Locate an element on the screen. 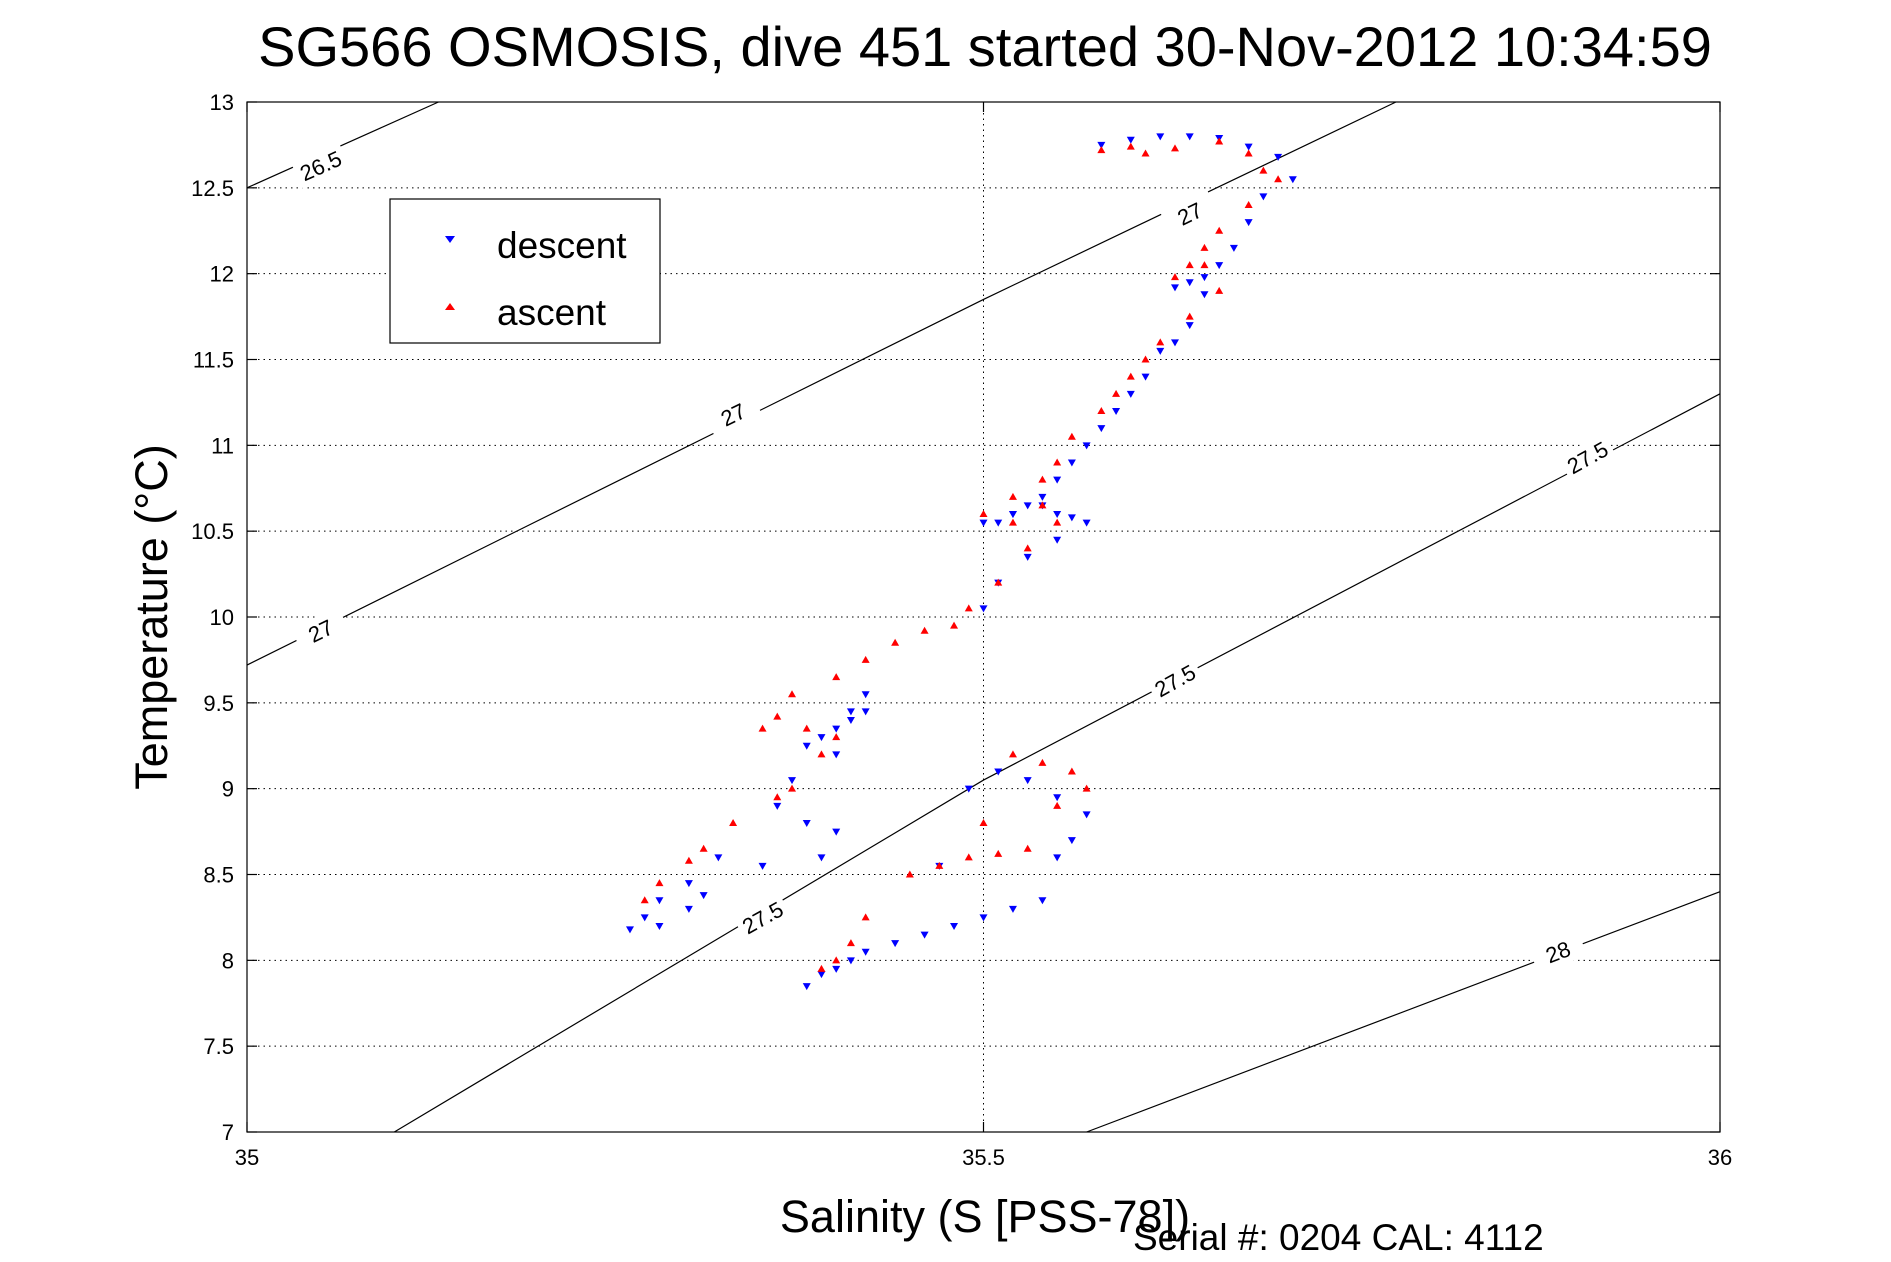  density-contour-line is located at coordinates (342, 145).